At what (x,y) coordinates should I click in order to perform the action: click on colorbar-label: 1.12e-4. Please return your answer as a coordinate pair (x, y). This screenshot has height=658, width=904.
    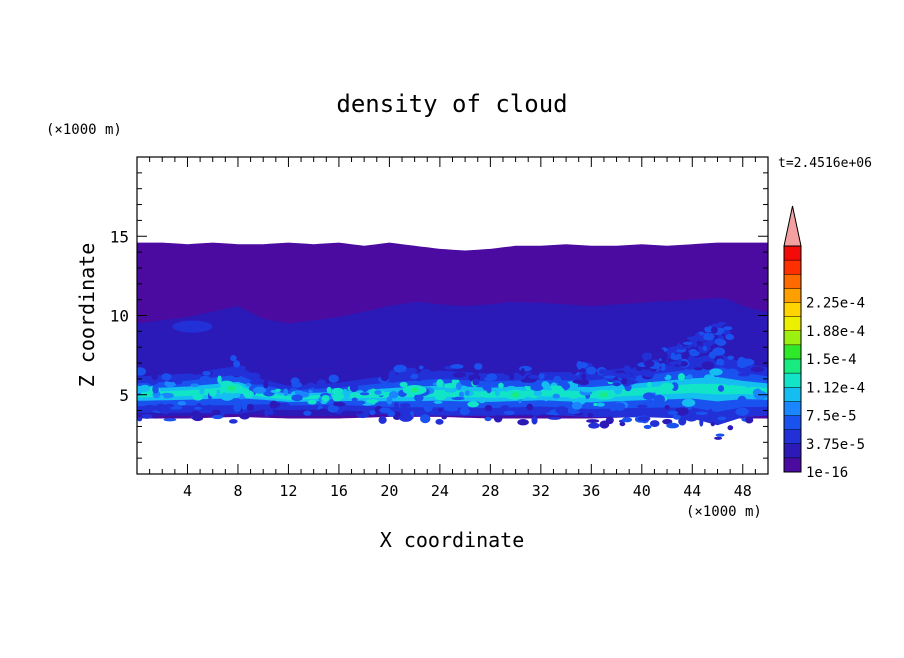
    Looking at the image, I should click on (835, 388).